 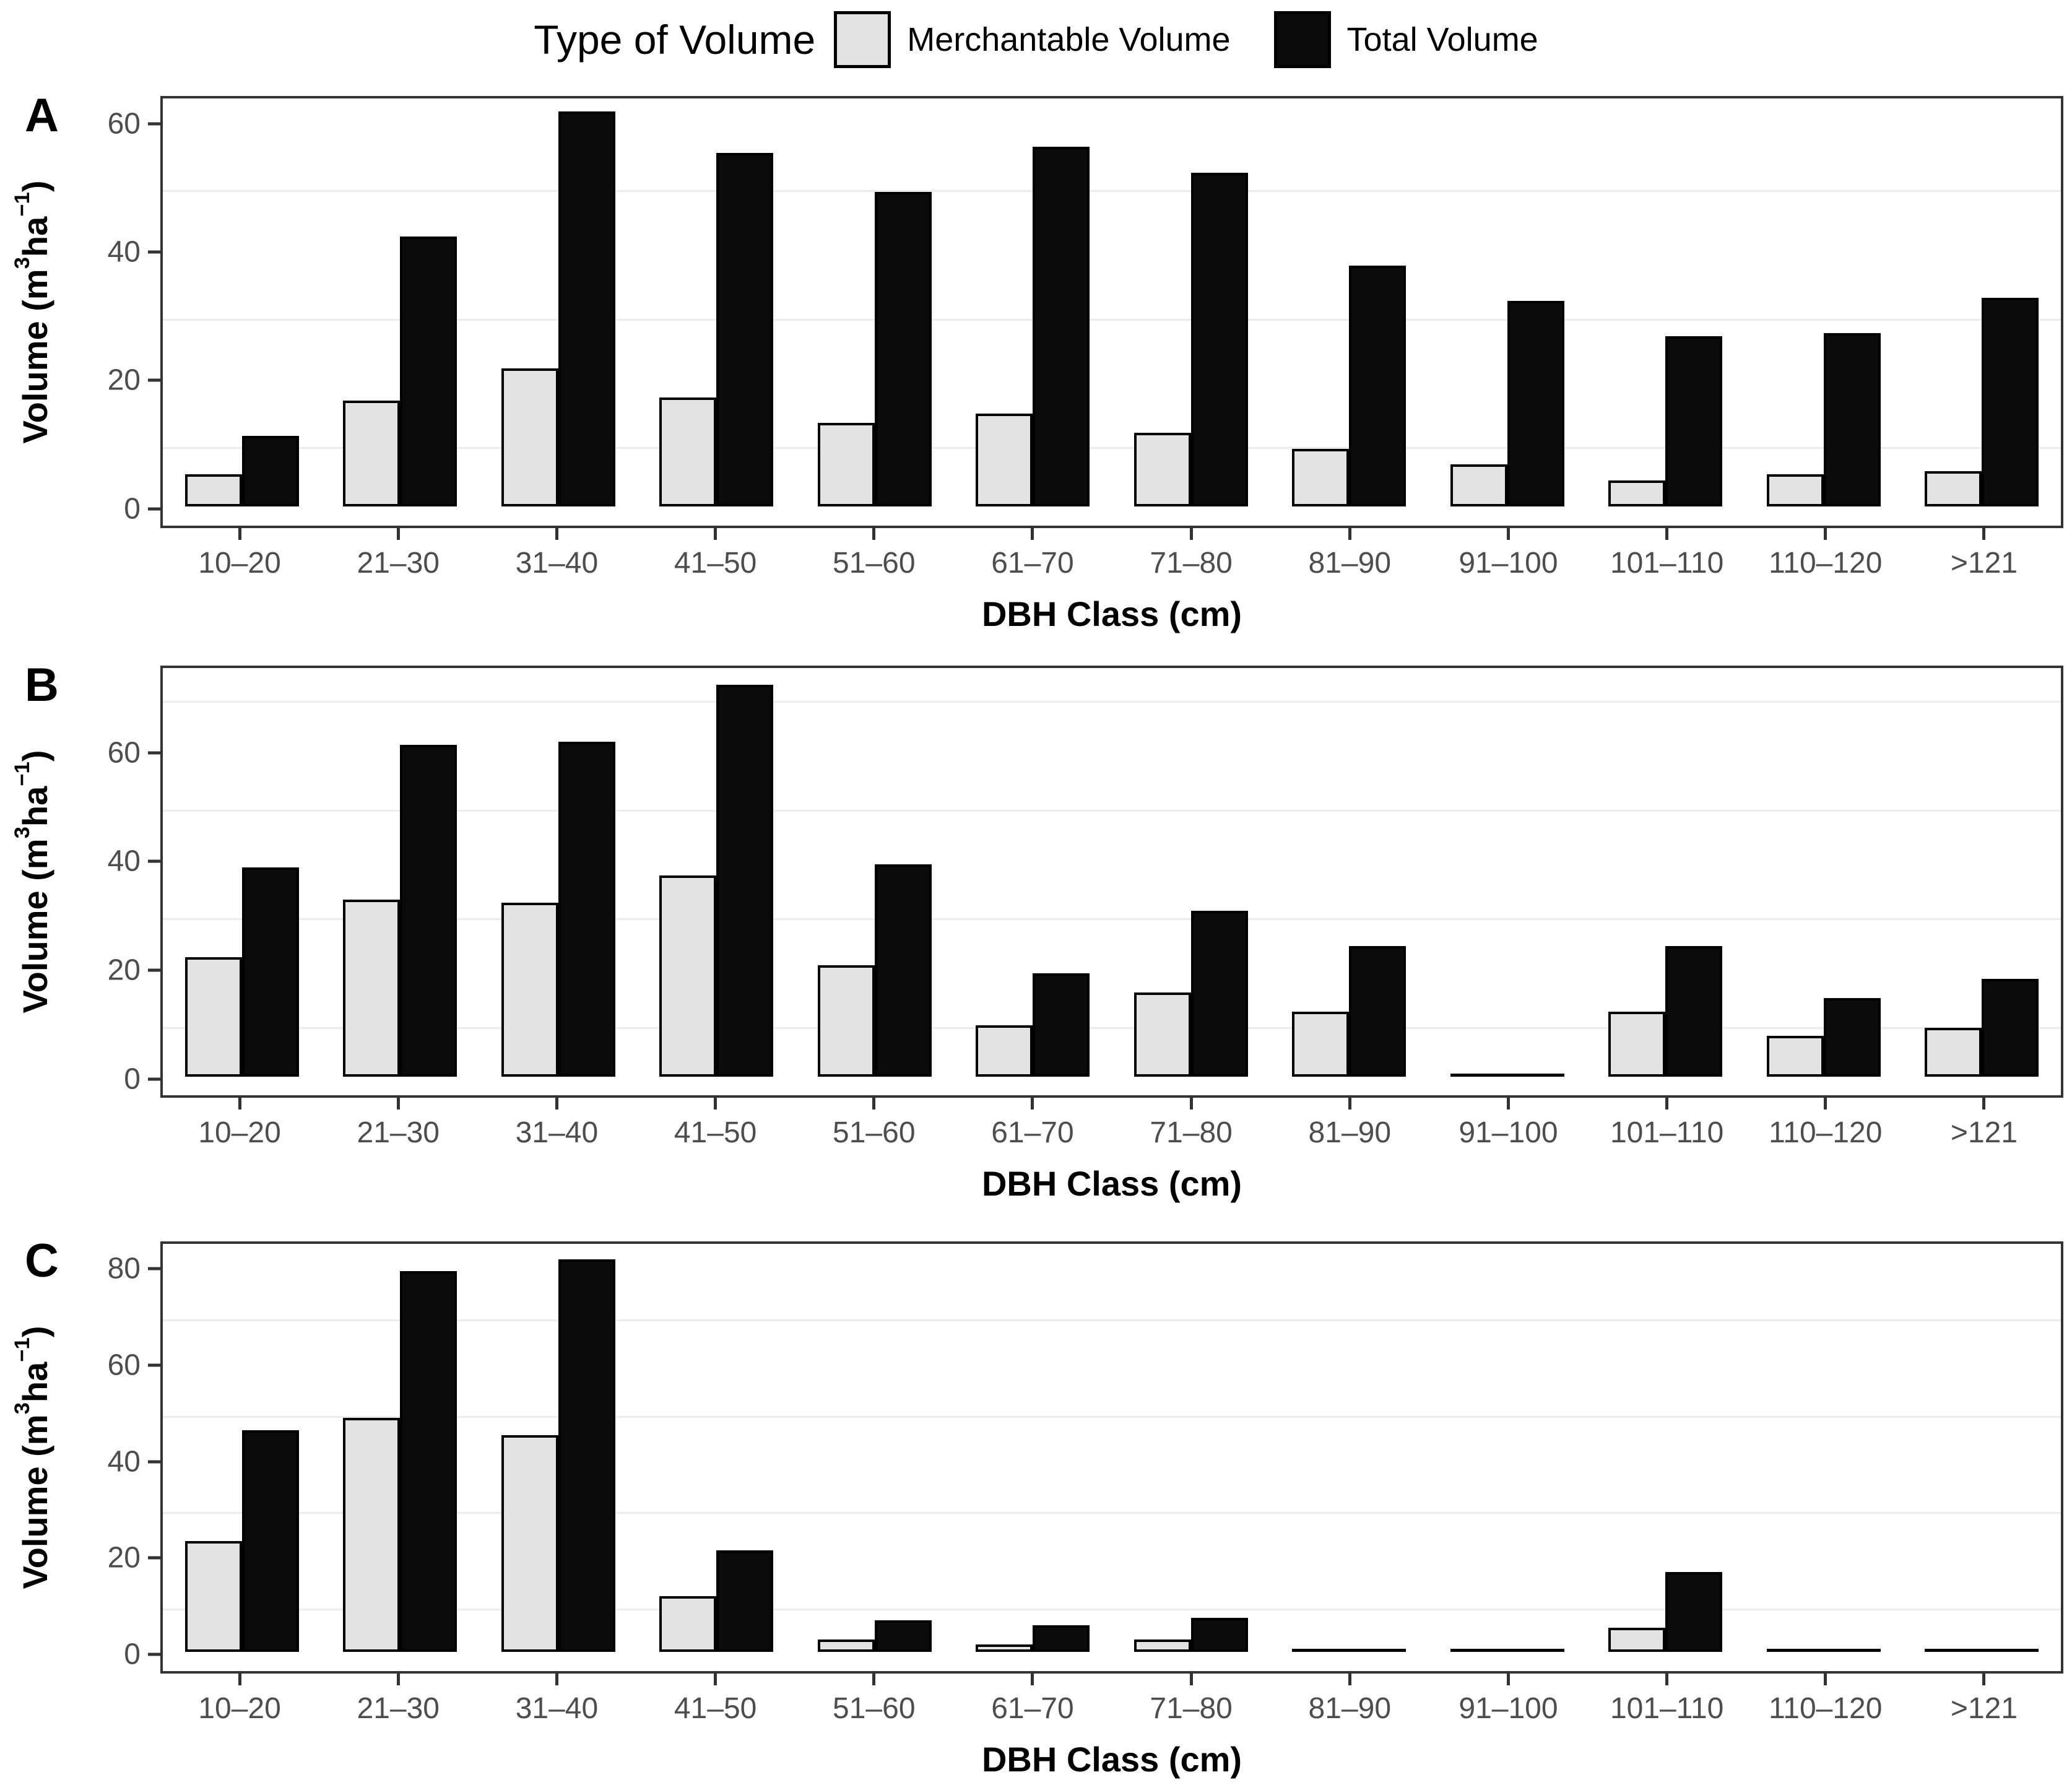 What do you see at coordinates (124, 1365) in the screenshot?
I see `y-tick-label: 60` at bounding box center [124, 1365].